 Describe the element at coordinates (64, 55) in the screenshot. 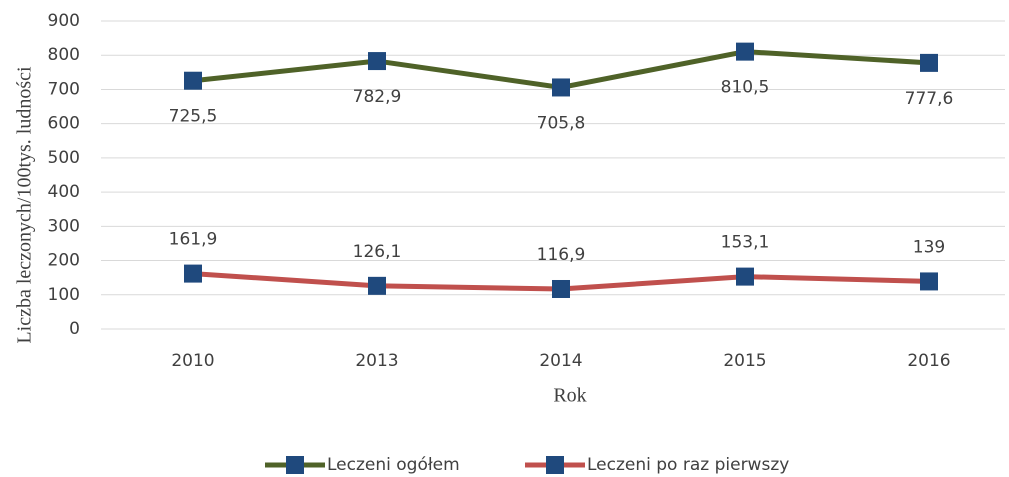

I see `y-tick-label: 800` at that location.